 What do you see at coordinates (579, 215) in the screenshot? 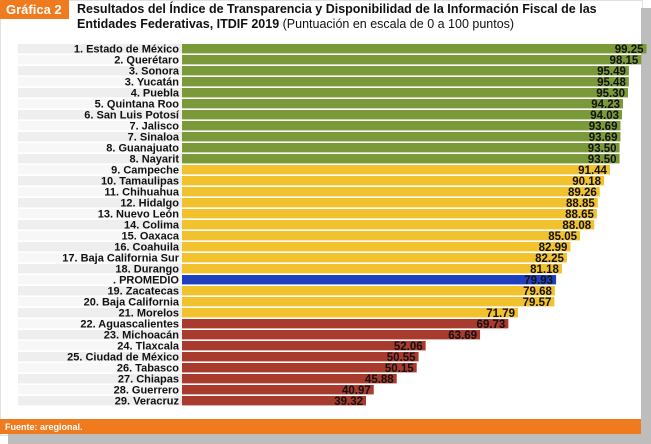
I see `value-label: 88.65` at bounding box center [579, 215].